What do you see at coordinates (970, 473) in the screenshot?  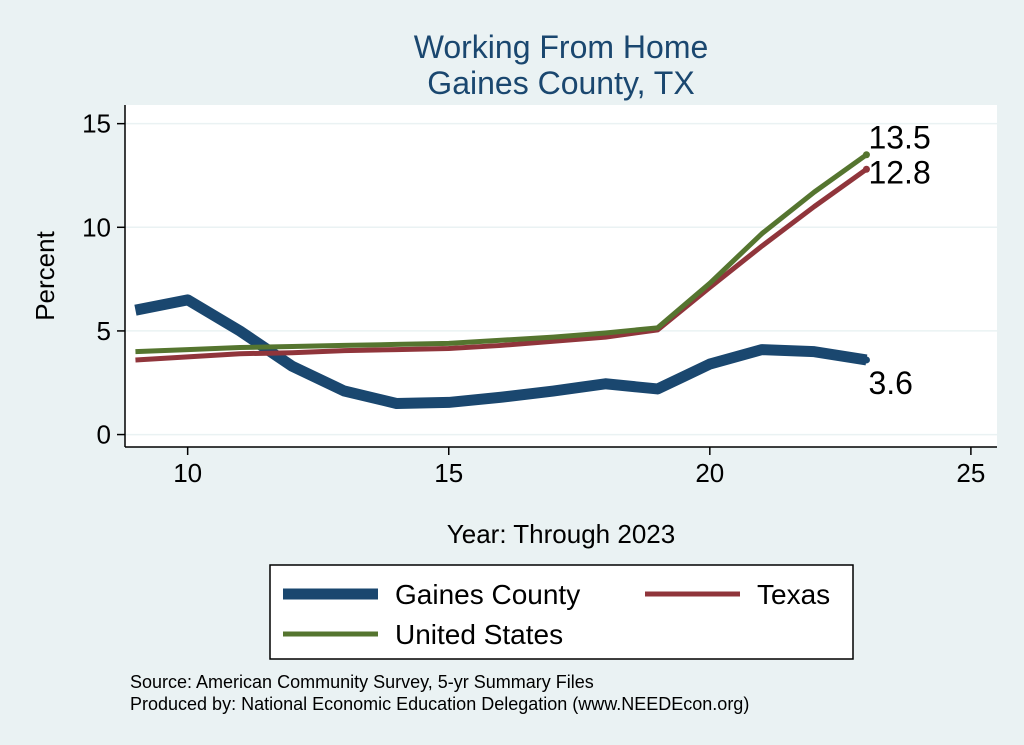 I see `x-tick-label-25: 25` at bounding box center [970, 473].